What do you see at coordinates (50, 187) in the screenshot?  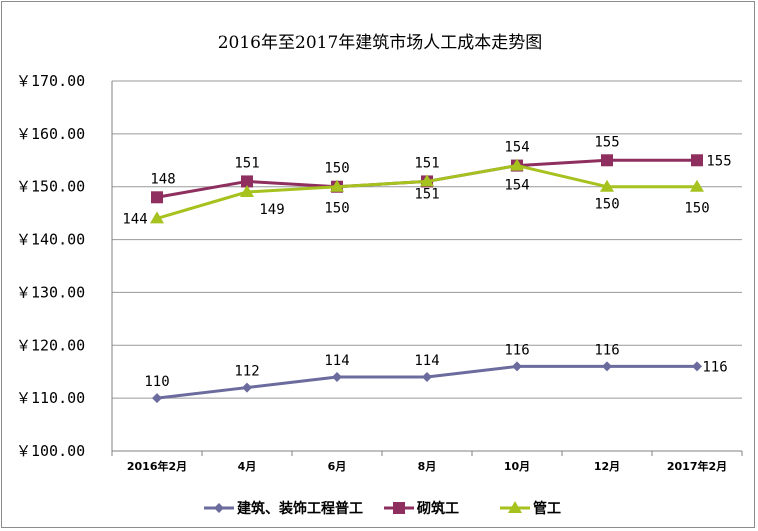 I see `y-tick-label: ￥150.00` at bounding box center [50, 187].